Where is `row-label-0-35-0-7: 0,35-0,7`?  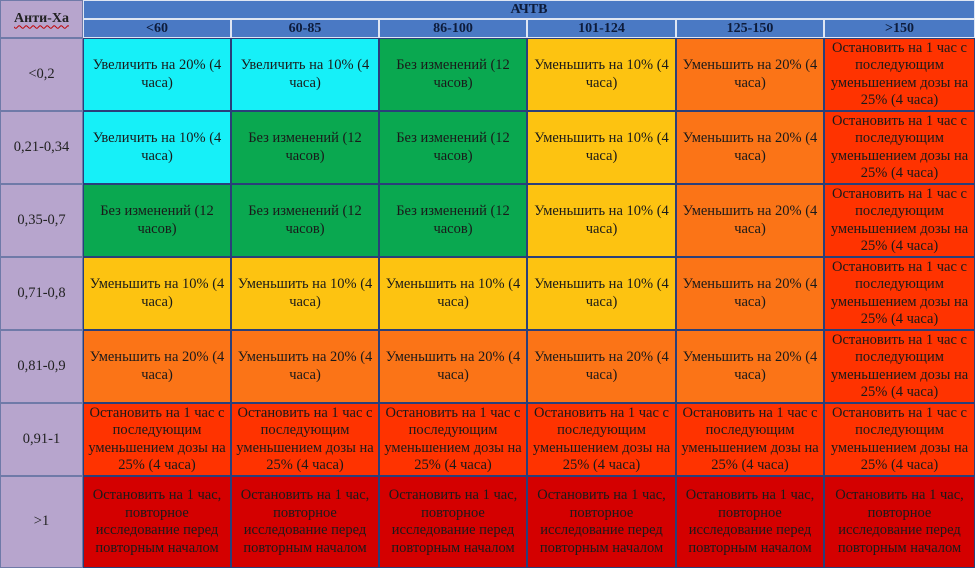 row-label-0-35-0-7: 0,35-0,7 is located at coordinates (41, 220).